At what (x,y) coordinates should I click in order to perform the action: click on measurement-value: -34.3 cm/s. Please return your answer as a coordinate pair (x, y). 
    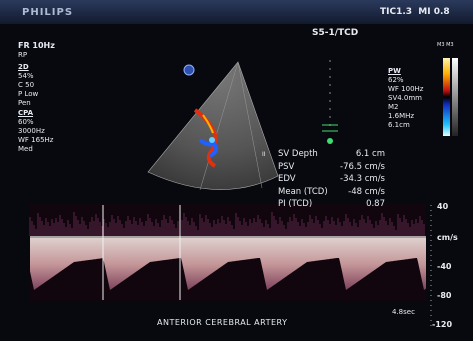
    Looking at the image, I should click on (362, 179).